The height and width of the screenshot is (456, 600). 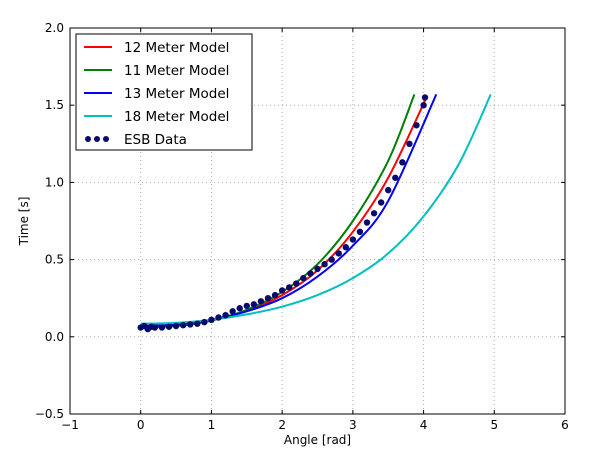 I want to click on y-tick-label: 2.0, so click(x=54, y=28).